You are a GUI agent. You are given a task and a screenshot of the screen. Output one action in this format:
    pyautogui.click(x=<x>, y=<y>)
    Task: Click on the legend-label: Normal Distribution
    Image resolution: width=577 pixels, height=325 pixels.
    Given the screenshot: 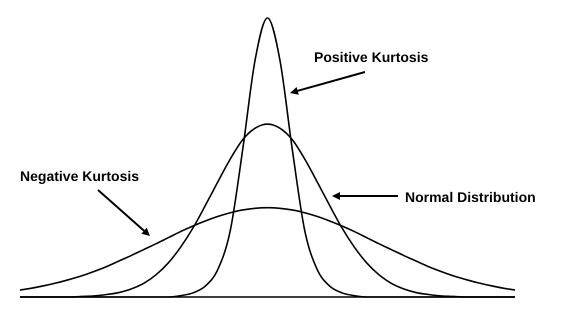 What is the action you would take?
    pyautogui.click(x=470, y=197)
    